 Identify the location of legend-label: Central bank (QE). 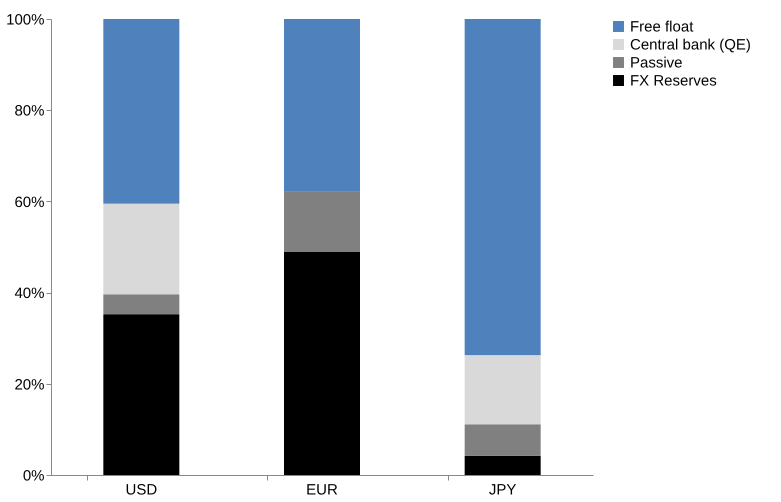
(690, 45).